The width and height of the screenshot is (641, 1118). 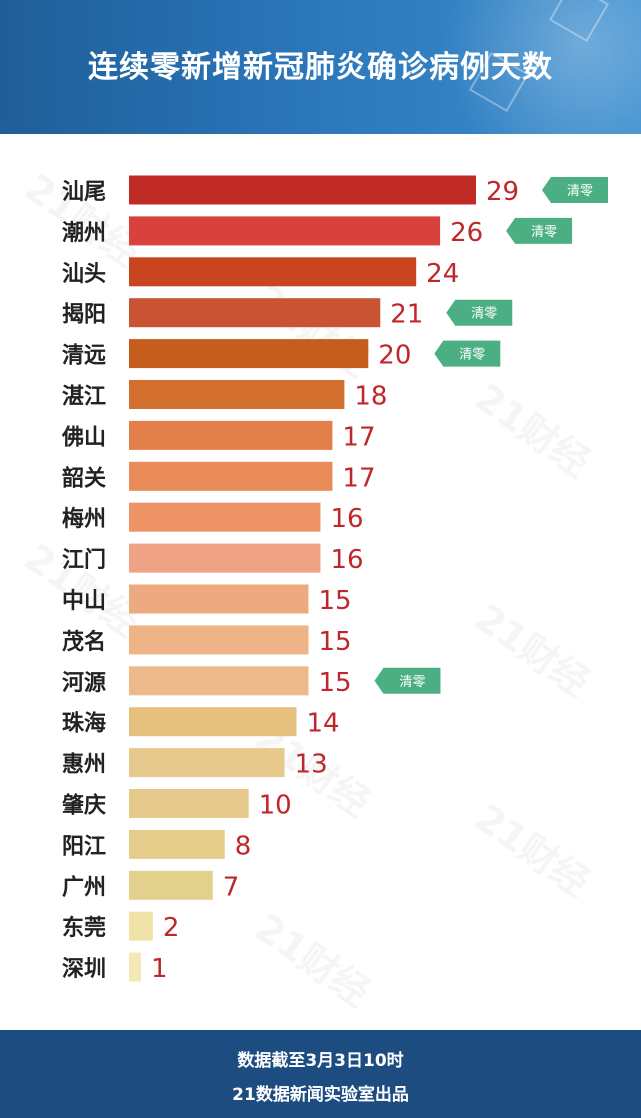 I want to click on value-label: 14, so click(x=323, y=724).